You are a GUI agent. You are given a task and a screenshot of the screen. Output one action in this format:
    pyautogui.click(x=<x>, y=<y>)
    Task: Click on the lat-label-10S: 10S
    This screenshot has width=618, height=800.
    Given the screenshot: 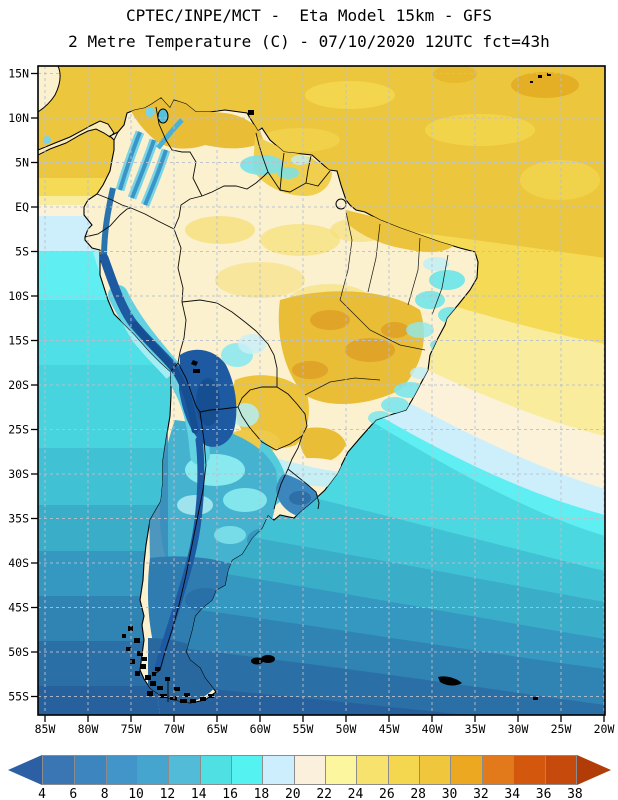 What is the action you would take?
    pyautogui.click(x=18, y=296)
    